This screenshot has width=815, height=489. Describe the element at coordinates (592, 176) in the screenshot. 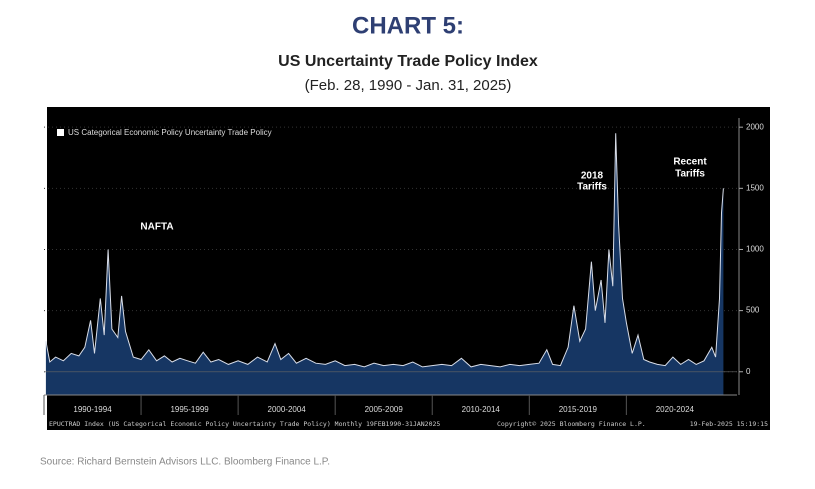

I see `annotation: 2018` at that location.